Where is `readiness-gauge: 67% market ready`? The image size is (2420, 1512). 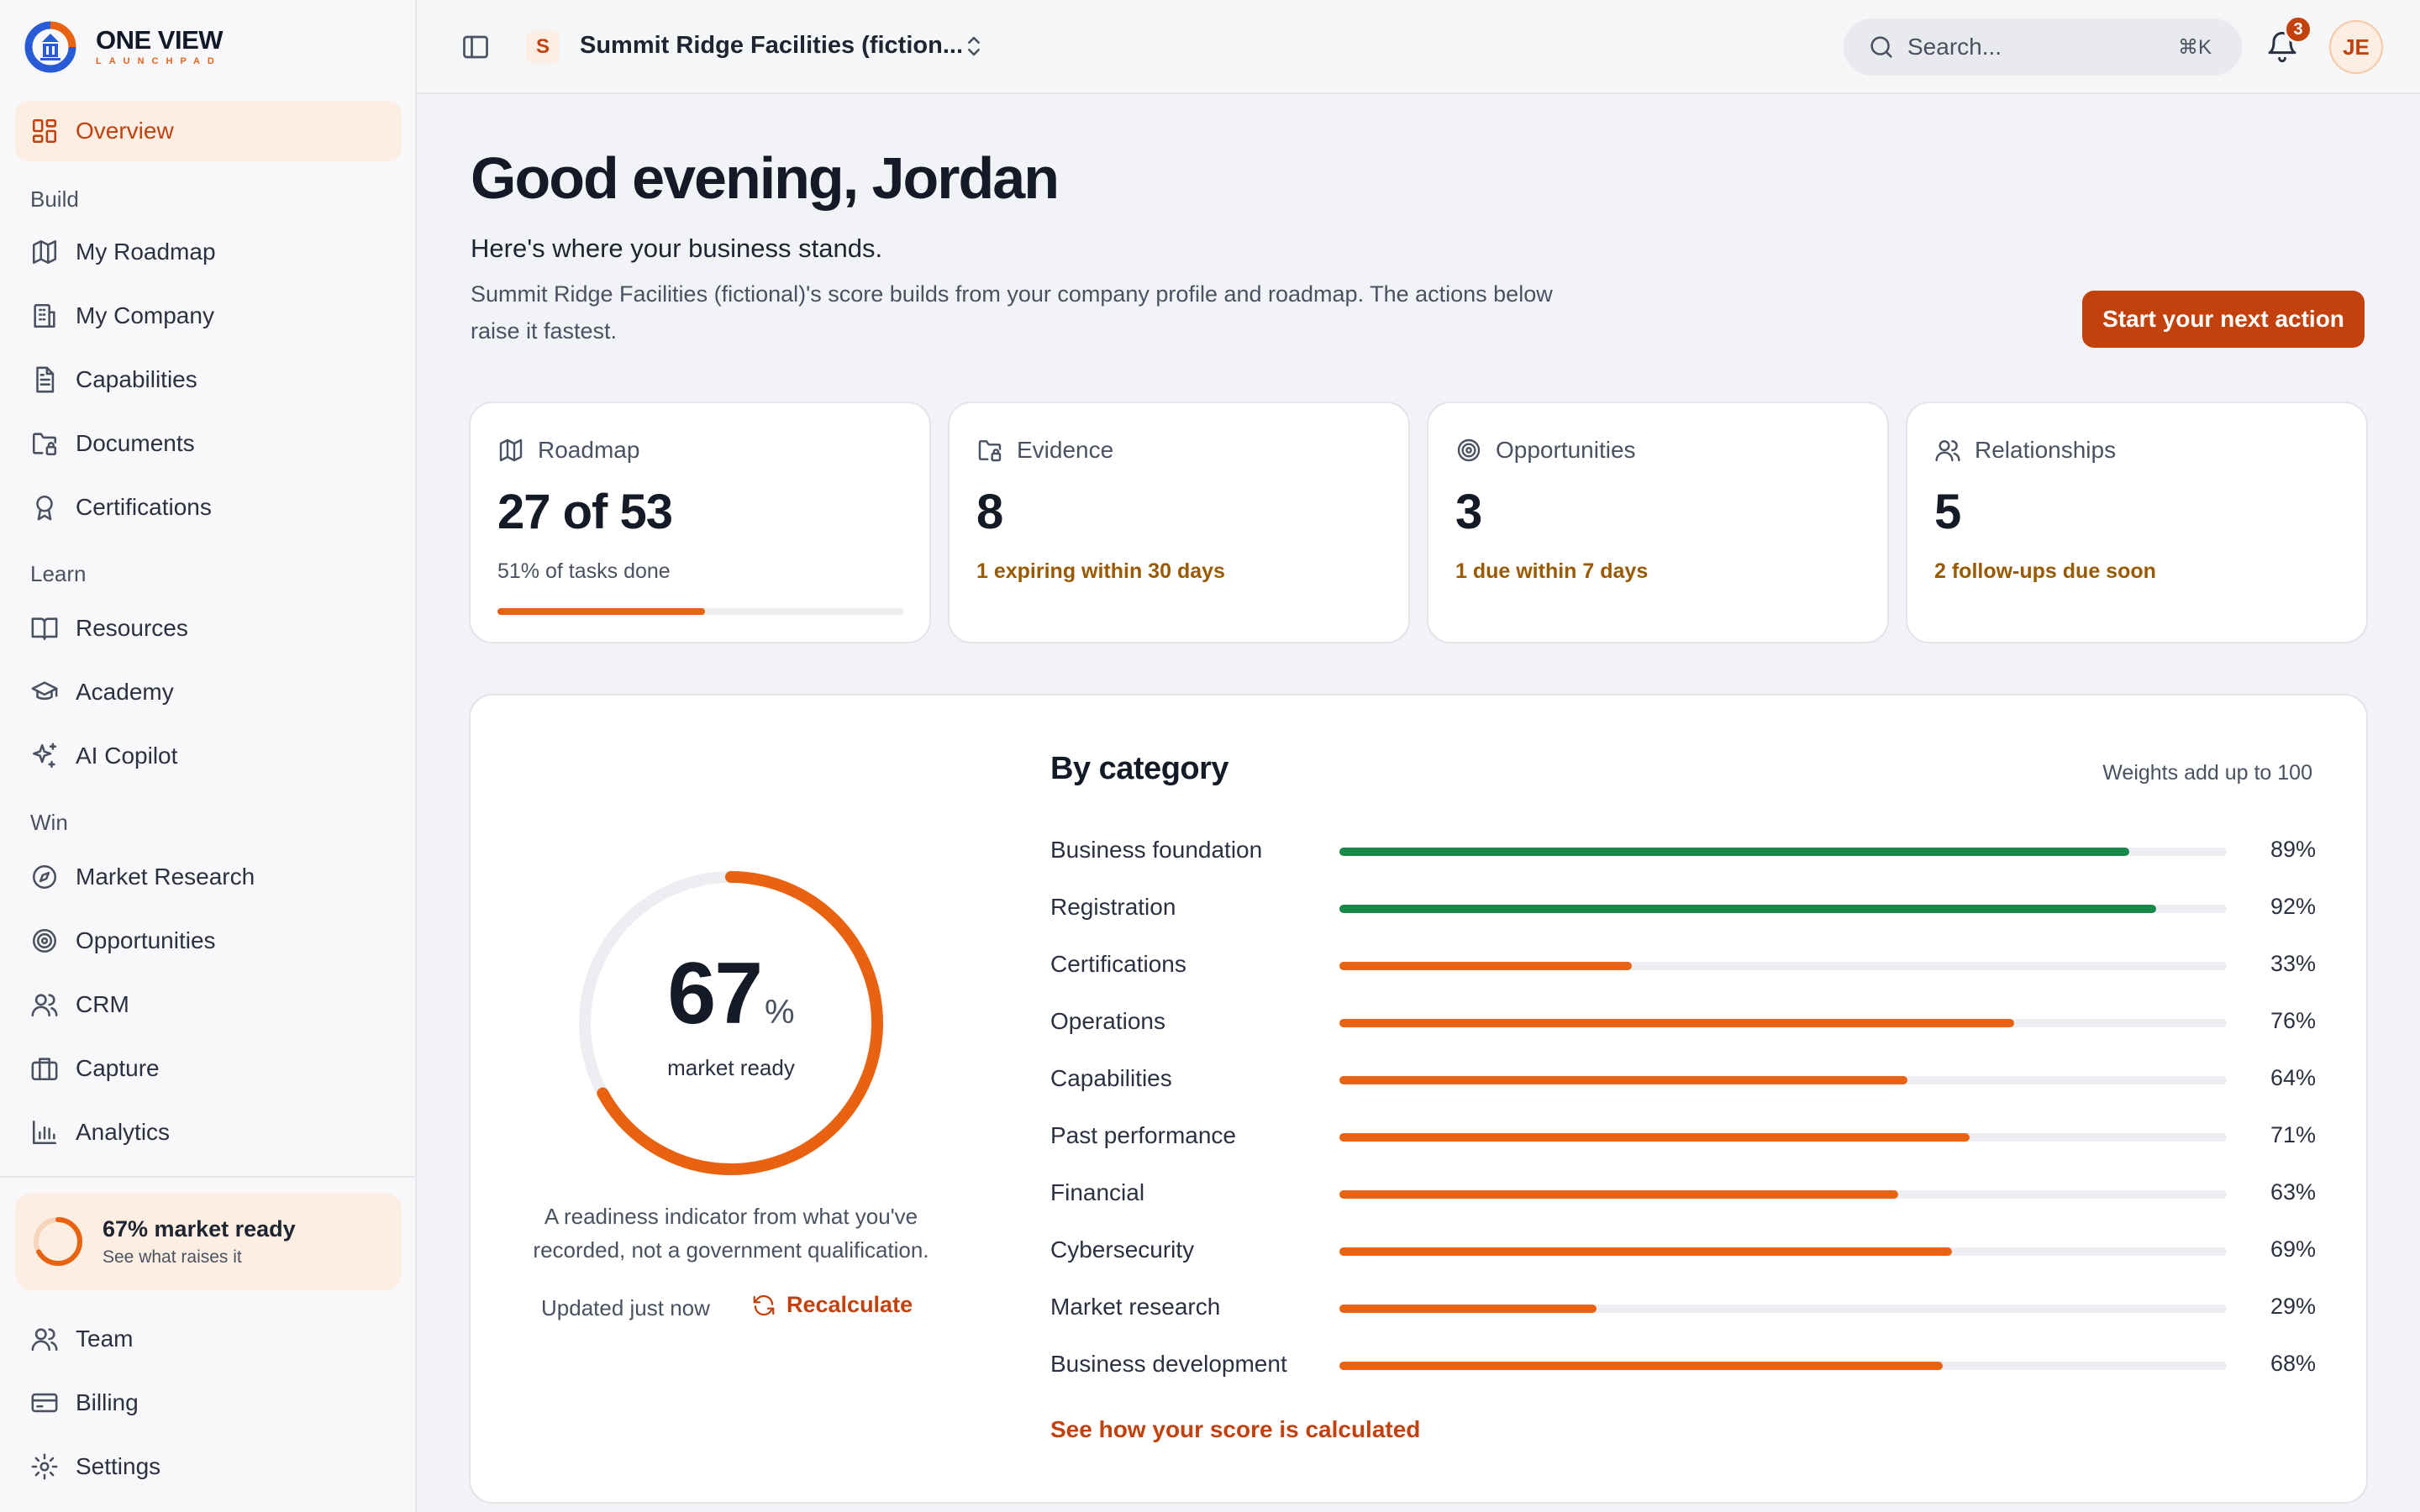
readiness-gauge: 67% market ready is located at coordinates (731, 1023).